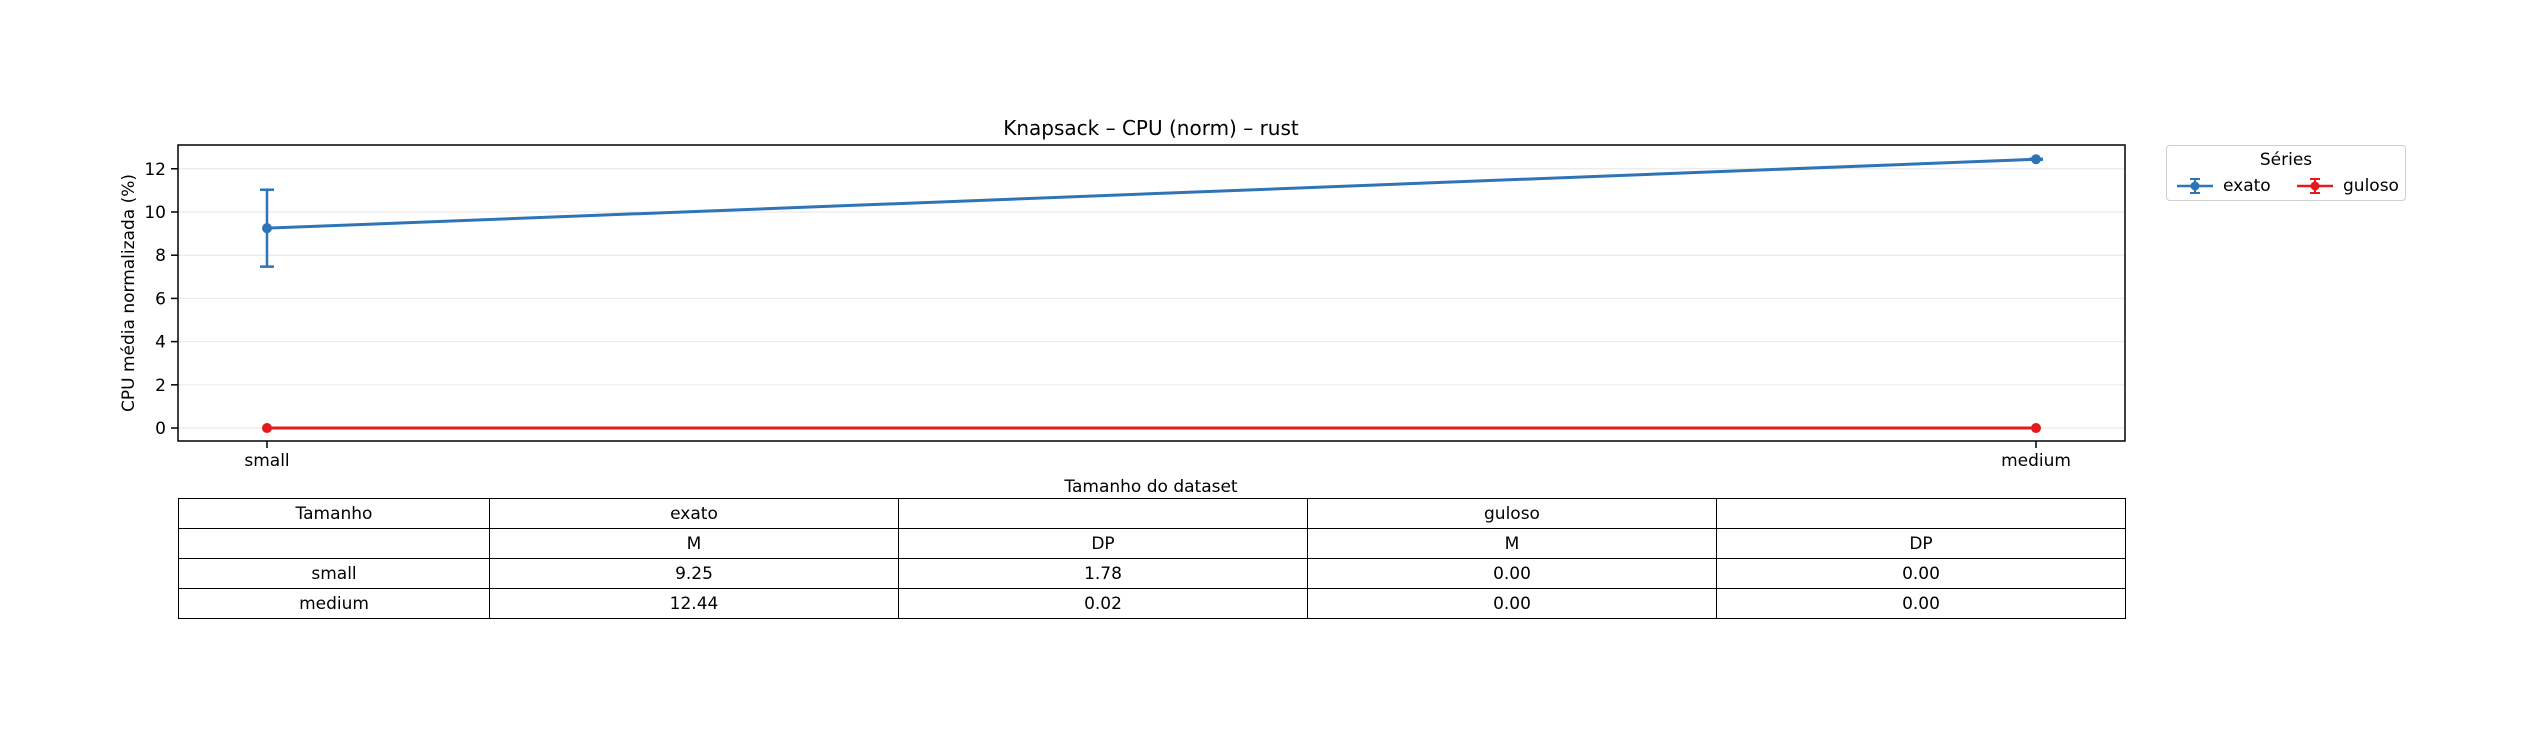 Image resolution: width=2521 pixels, height=742 pixels. What do you see at coordinates (694, 603) in the screenshot?
I see `table-cell: 12.44` at bounding box center [694, 603].